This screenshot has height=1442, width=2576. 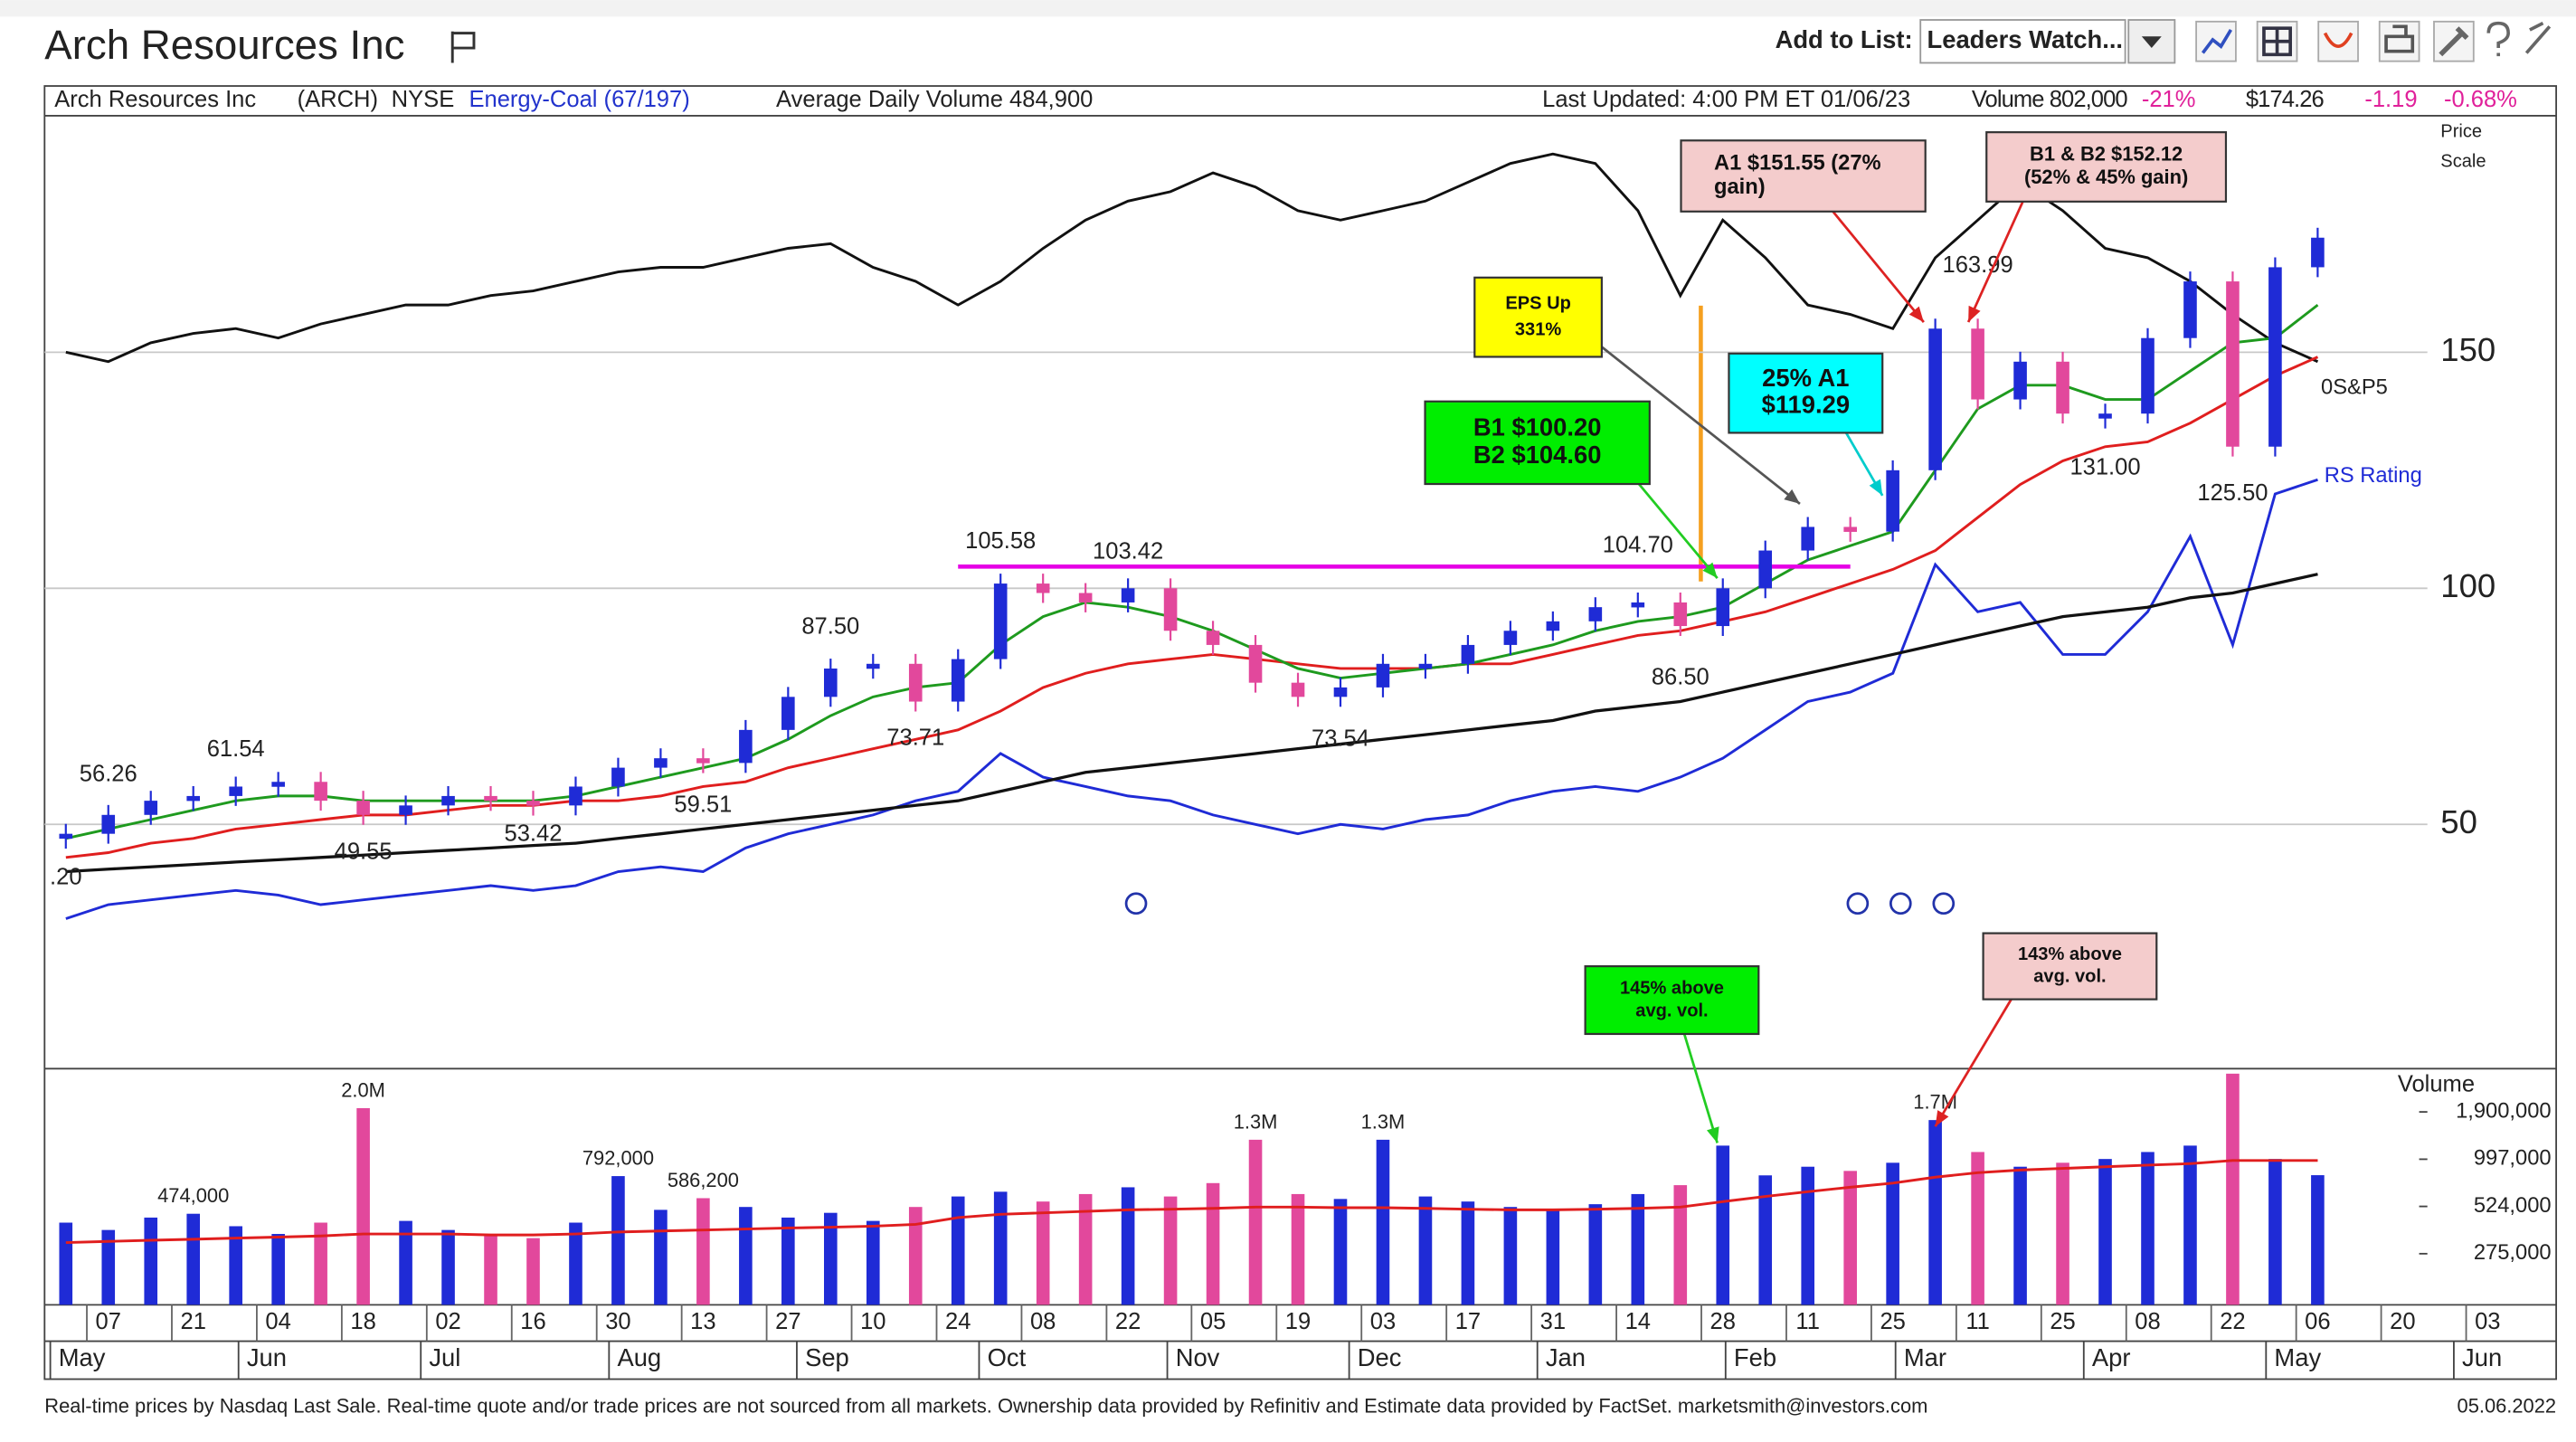 I want to click on event-markers, so click(x=1540, y=903).